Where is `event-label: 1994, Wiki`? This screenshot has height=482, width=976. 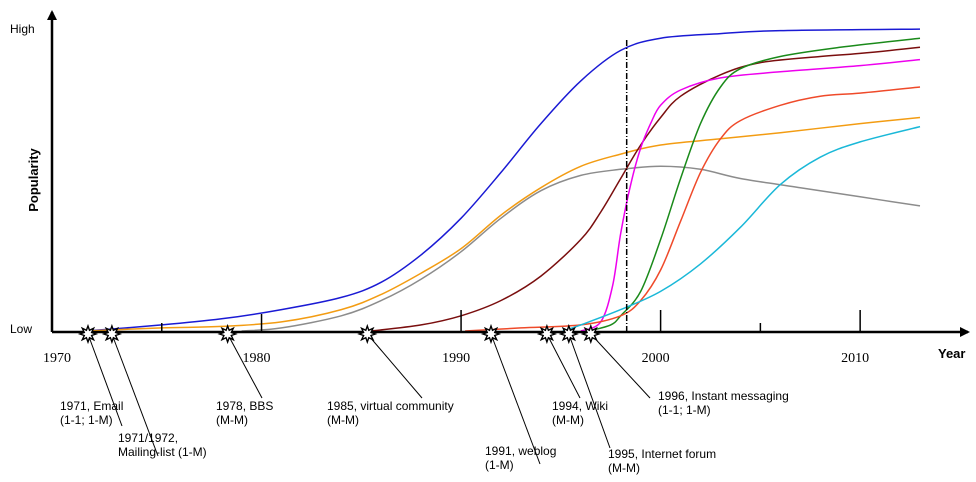 event-label: 1994, Wiki is located at coordinates (580, 406).